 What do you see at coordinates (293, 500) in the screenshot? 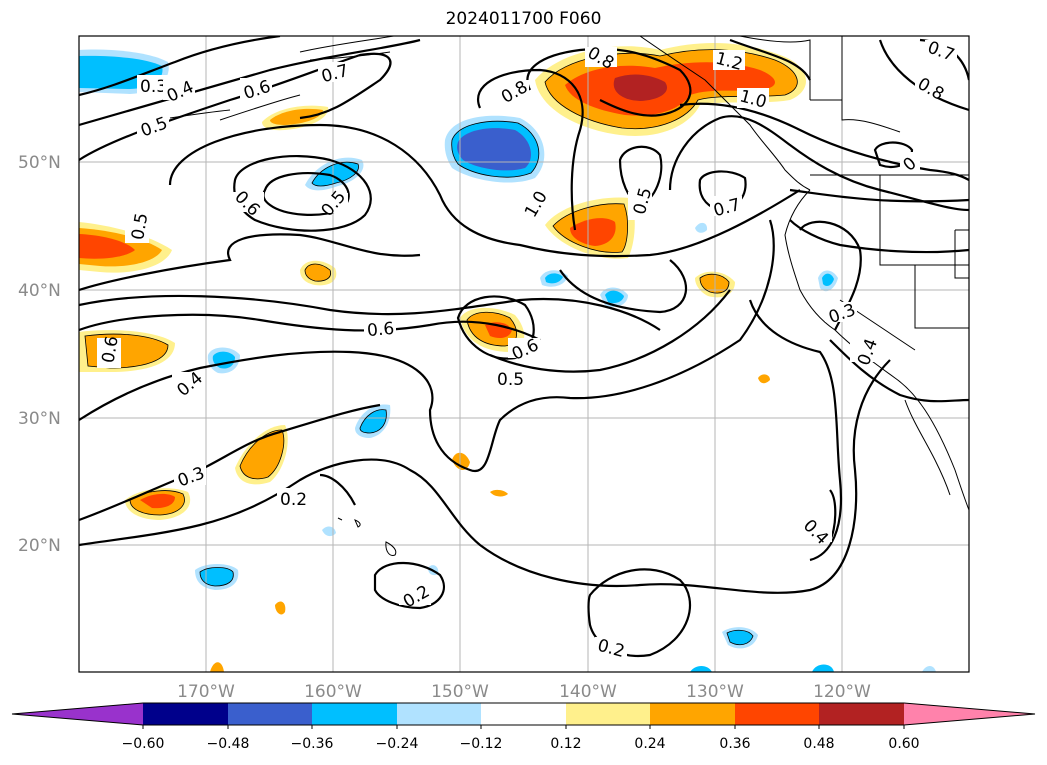
I see `contour-label: 0.2` at bounding box center [293, 500].